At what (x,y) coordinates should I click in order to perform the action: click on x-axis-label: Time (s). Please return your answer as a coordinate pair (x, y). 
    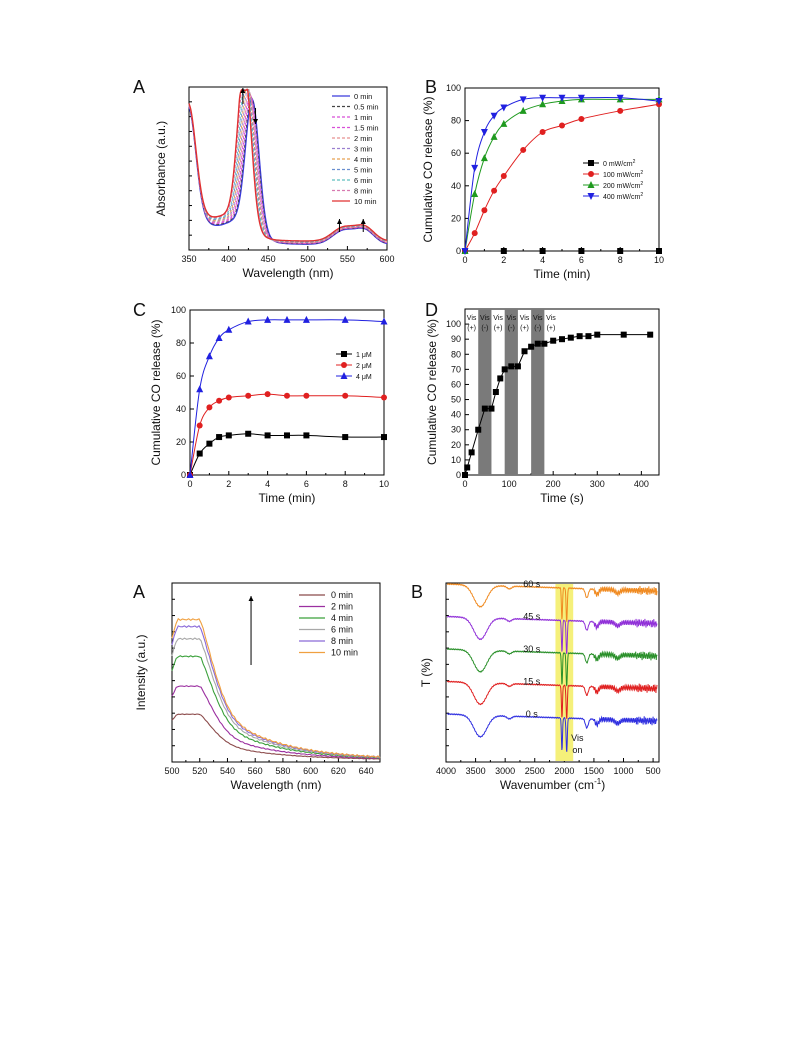
    Looking at the image, I should click on (562, 498).